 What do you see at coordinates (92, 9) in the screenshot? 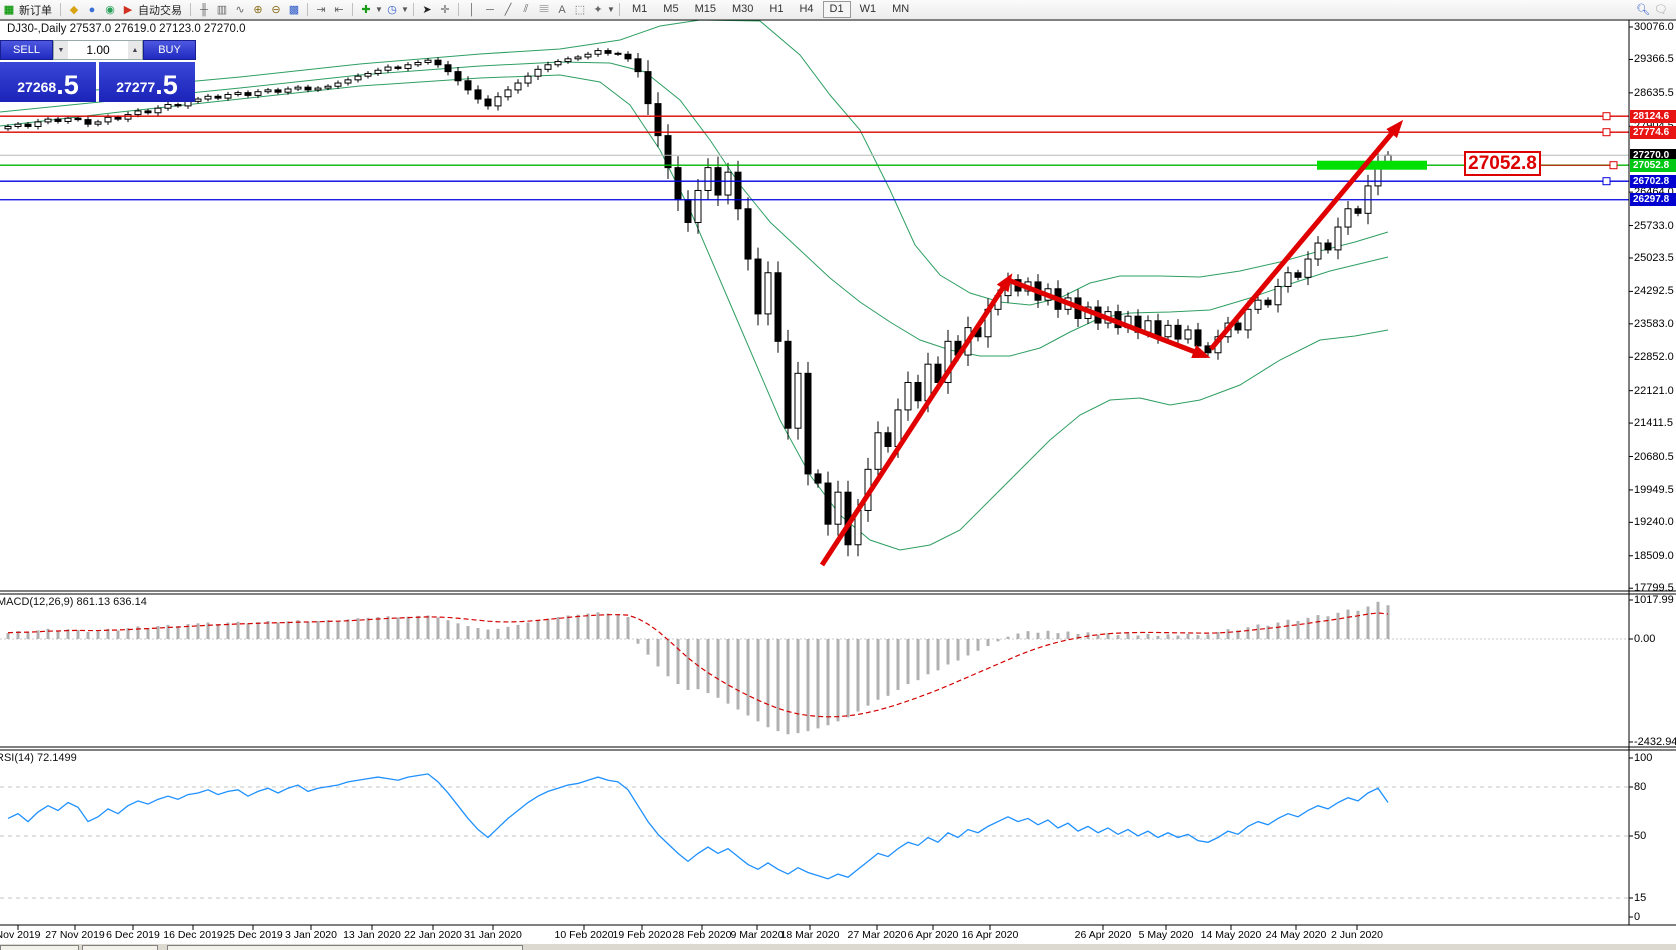
I see `profile-icon: ●` at bounding box center [92, 9].